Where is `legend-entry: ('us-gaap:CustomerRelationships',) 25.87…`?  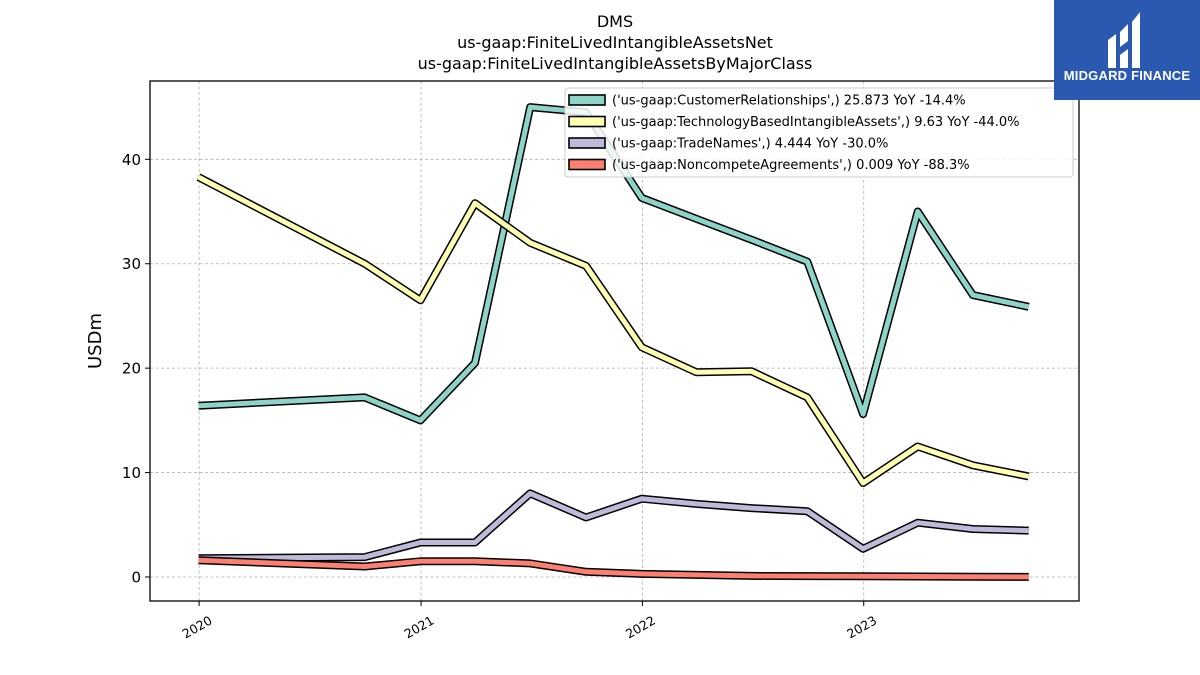 legend-entry: ('us-gaap:CustomerRelationships',) 25.87… is located at coordinates (789, 101).